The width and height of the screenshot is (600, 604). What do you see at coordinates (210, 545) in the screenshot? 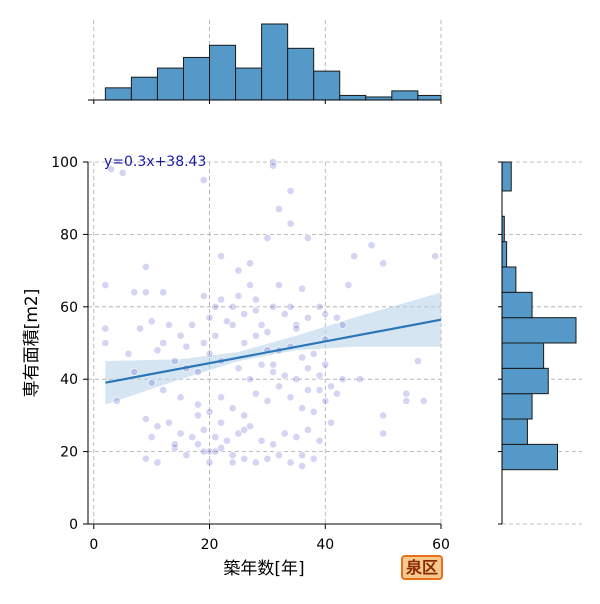
I see `x-tick-label: 20` at bounding box center [210, 545].